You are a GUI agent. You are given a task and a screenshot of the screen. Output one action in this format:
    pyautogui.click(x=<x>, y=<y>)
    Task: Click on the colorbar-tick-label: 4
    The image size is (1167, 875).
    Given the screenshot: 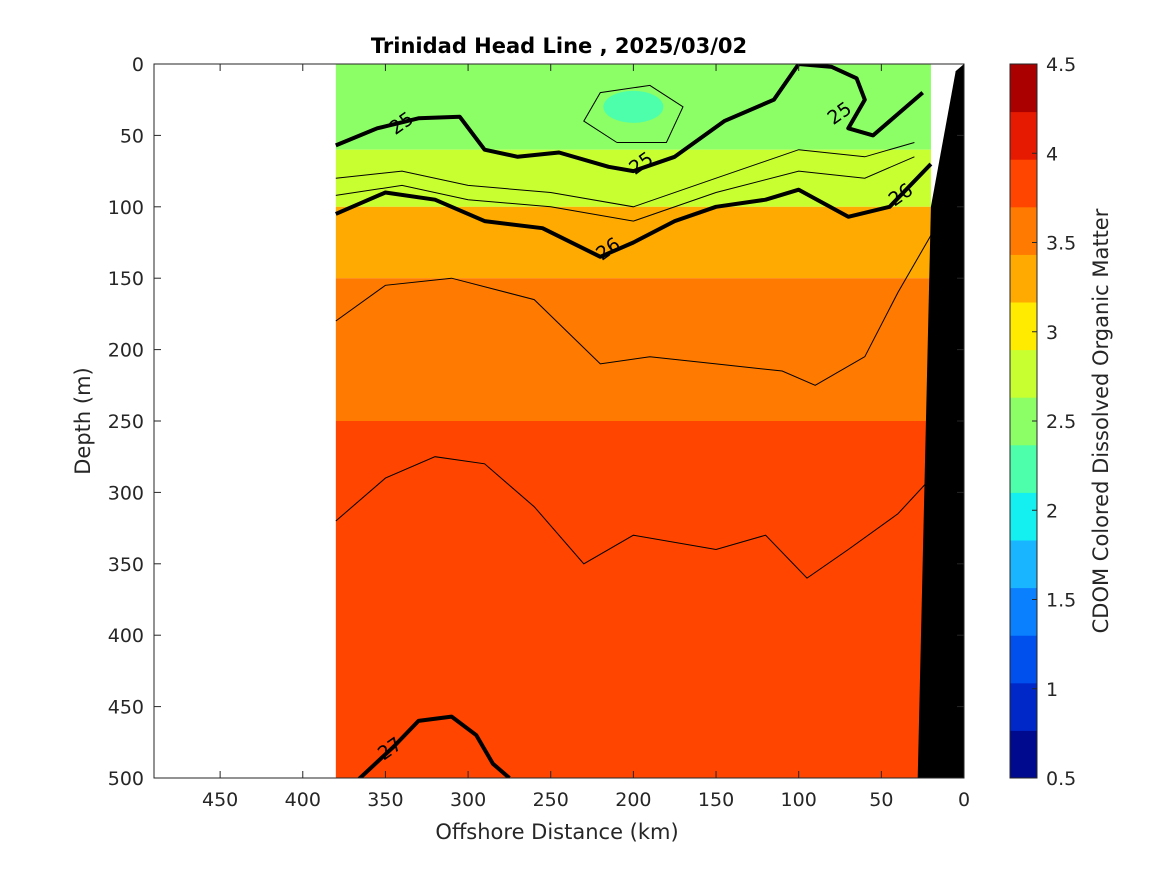 What is the action you would take?
    pyautogui.click(x=1052, y=154)
    